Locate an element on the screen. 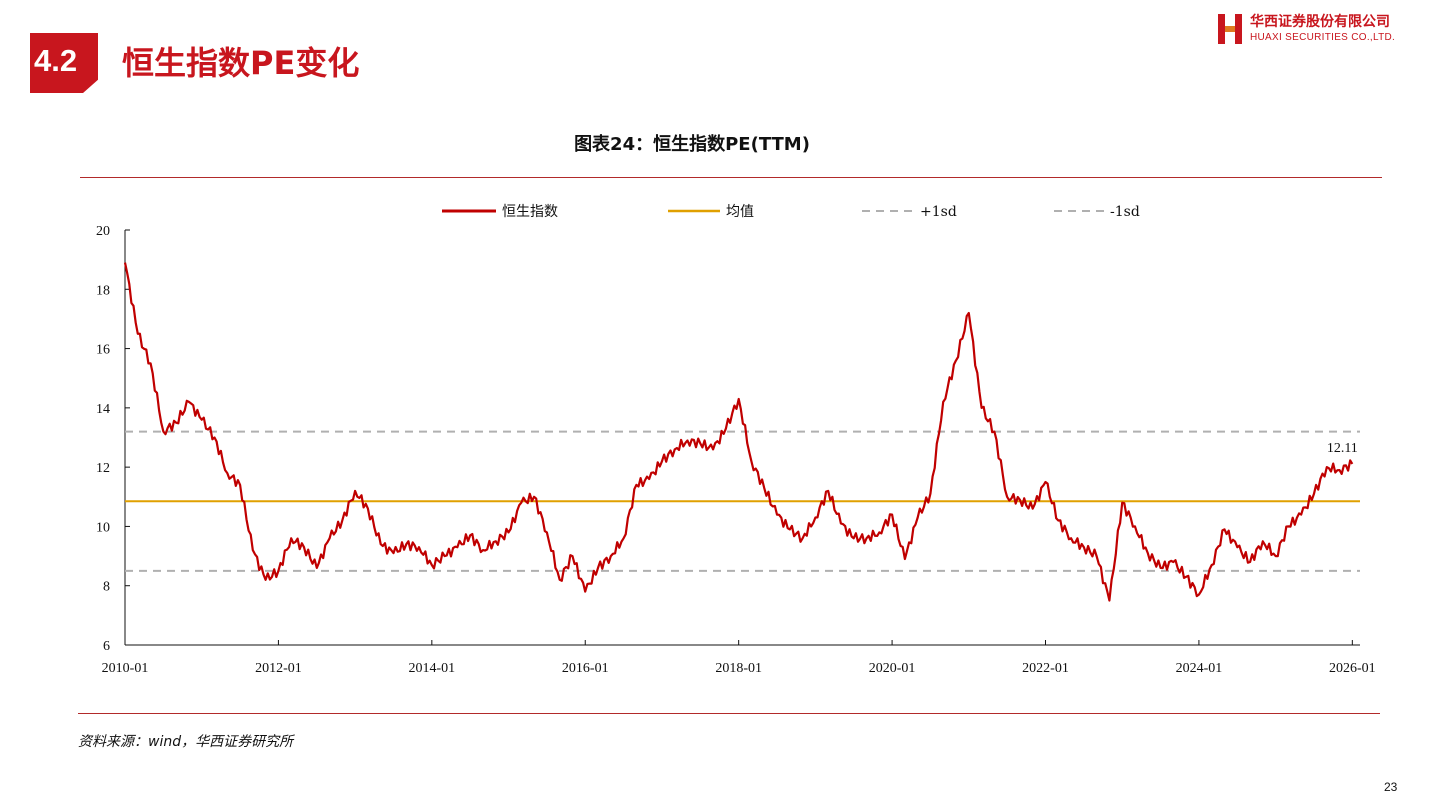 The image size is (1440, 810). x-tick-label: 2012-01 is located at coordinates (278, 668).